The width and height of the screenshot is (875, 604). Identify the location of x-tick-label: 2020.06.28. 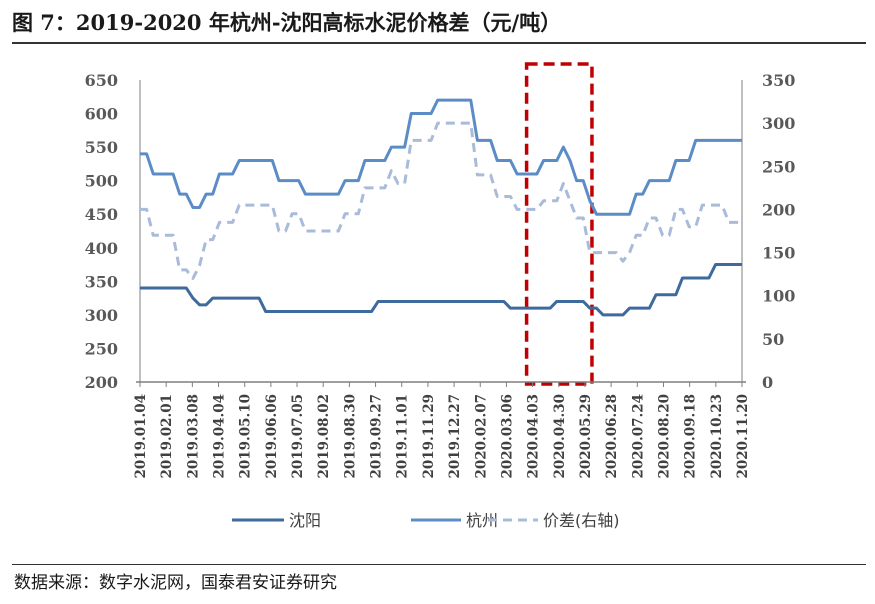
(612, 436).